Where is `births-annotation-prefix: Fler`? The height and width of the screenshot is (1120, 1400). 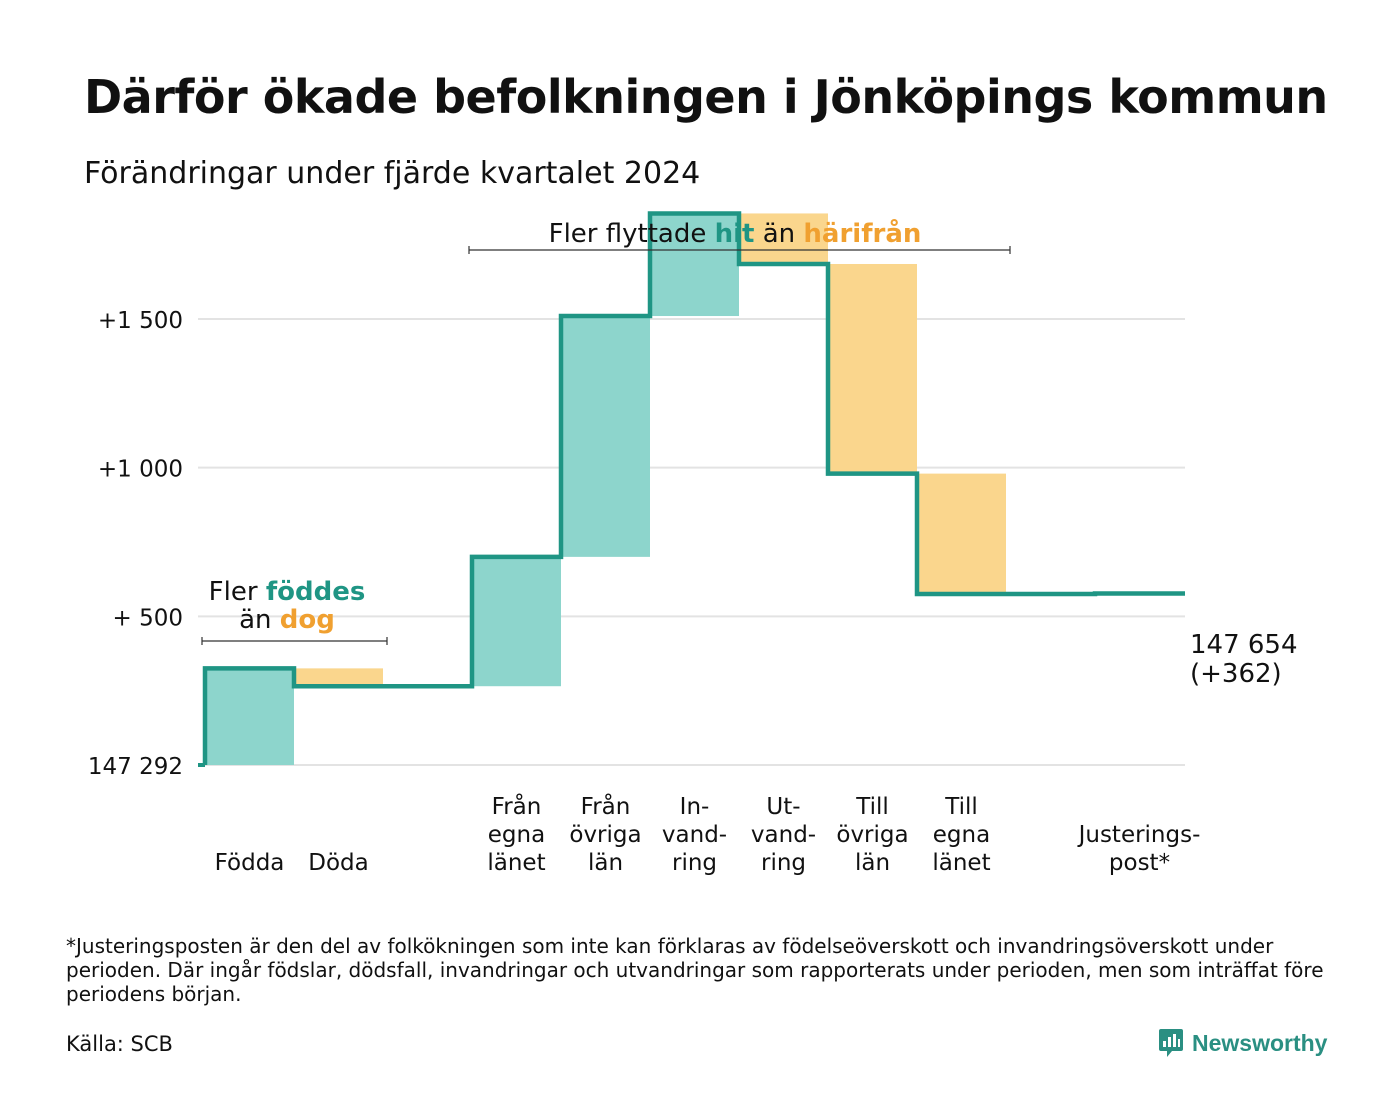
births-annotation-prefix: Fler is located at coordinates (237, 592).